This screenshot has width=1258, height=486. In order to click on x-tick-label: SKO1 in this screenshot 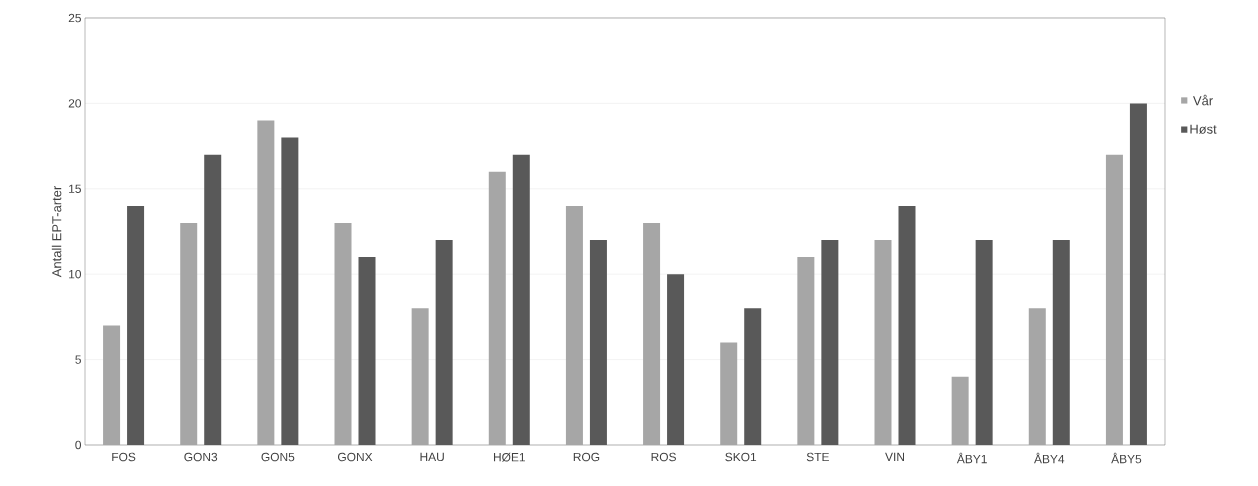, I will do `click(741, 457)`.